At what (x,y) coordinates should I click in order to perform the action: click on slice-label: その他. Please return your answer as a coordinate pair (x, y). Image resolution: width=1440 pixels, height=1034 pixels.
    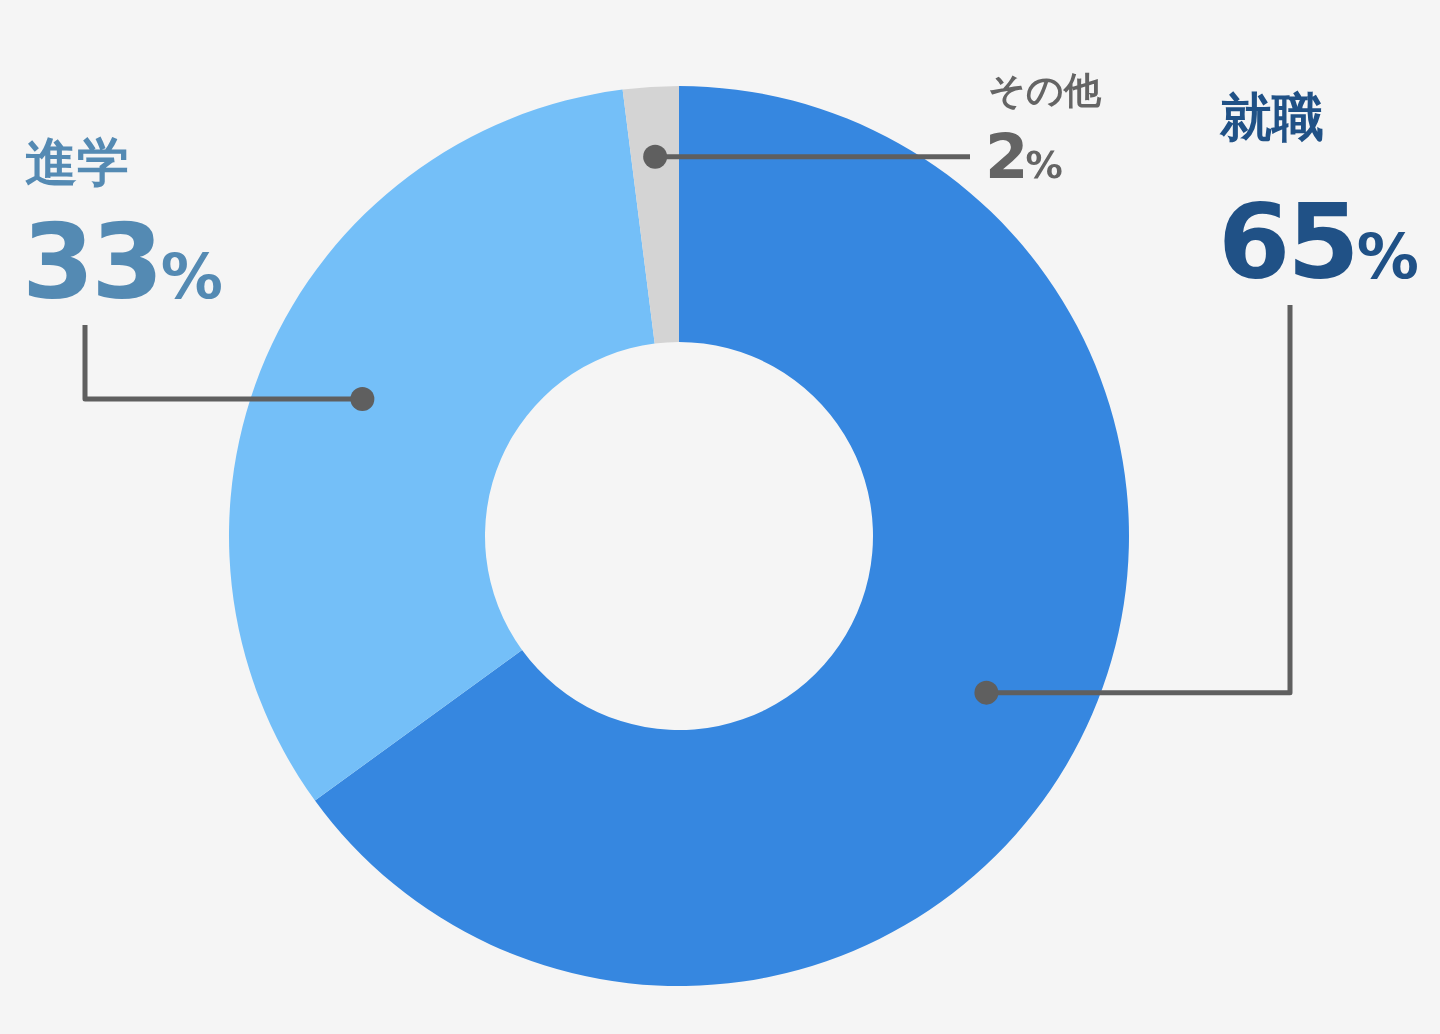
    Looking at the image, I should click on (1045, 90).